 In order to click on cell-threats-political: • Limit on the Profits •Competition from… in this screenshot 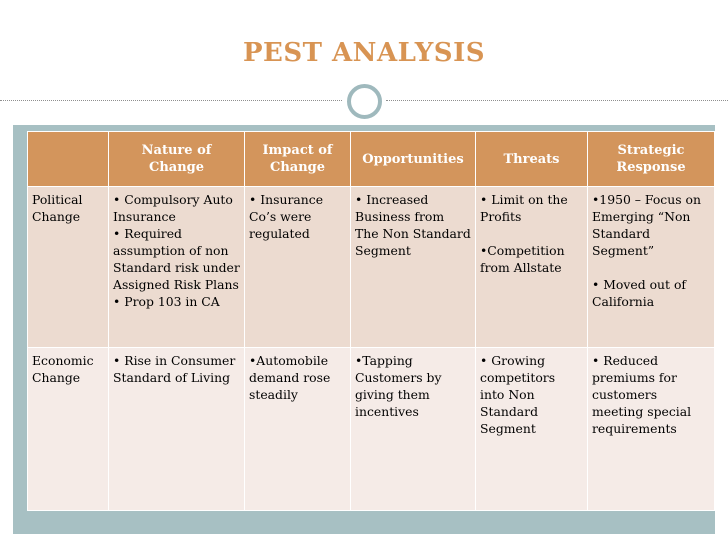, I will do `click(531, 267)`.